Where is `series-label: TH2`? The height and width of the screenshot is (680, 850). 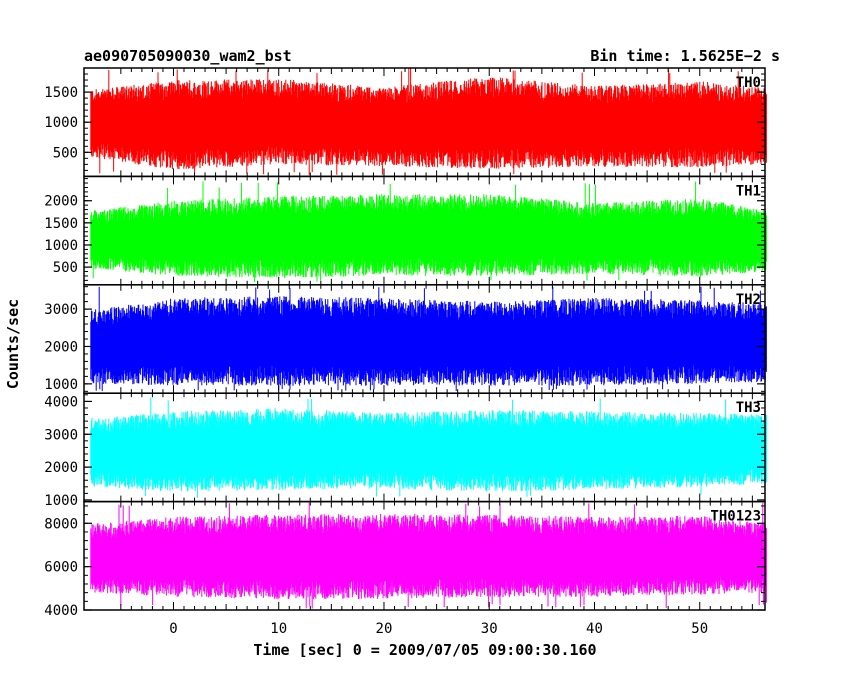 series-label: TH2 is located at coordinates (748, 300).